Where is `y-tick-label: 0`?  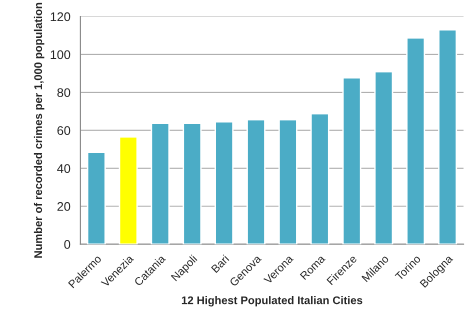 y-tick-label: 0 is located at coordinates (67, 244).